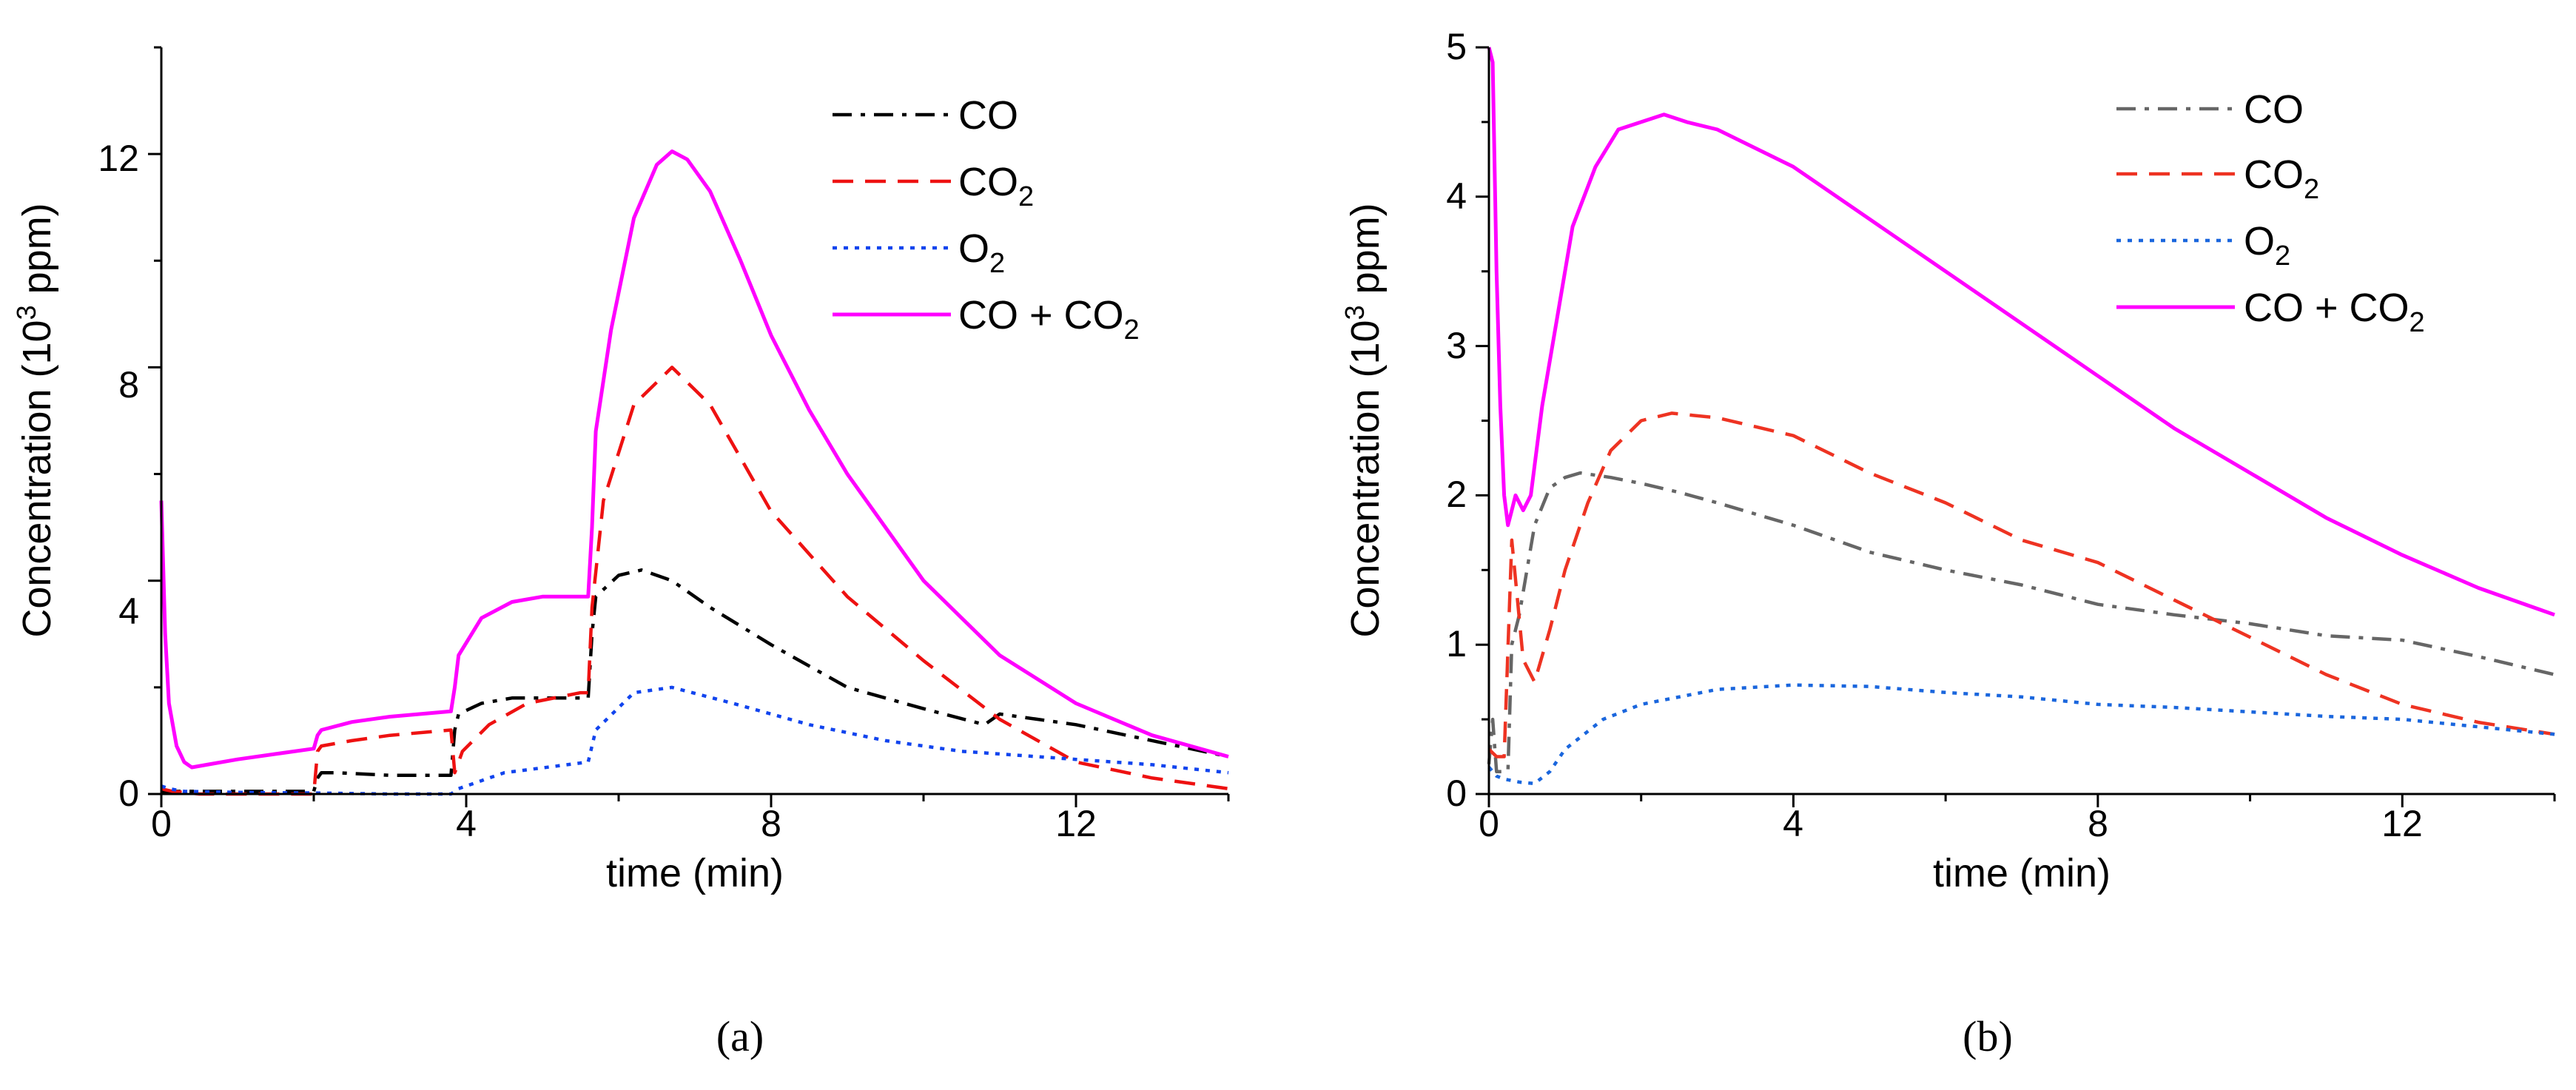 The width and height of the screenshot is (2576, 1090). Describe the element at coordinates (1456, 47) in the screenshot. I see `y-tick-label: 5` at that location.